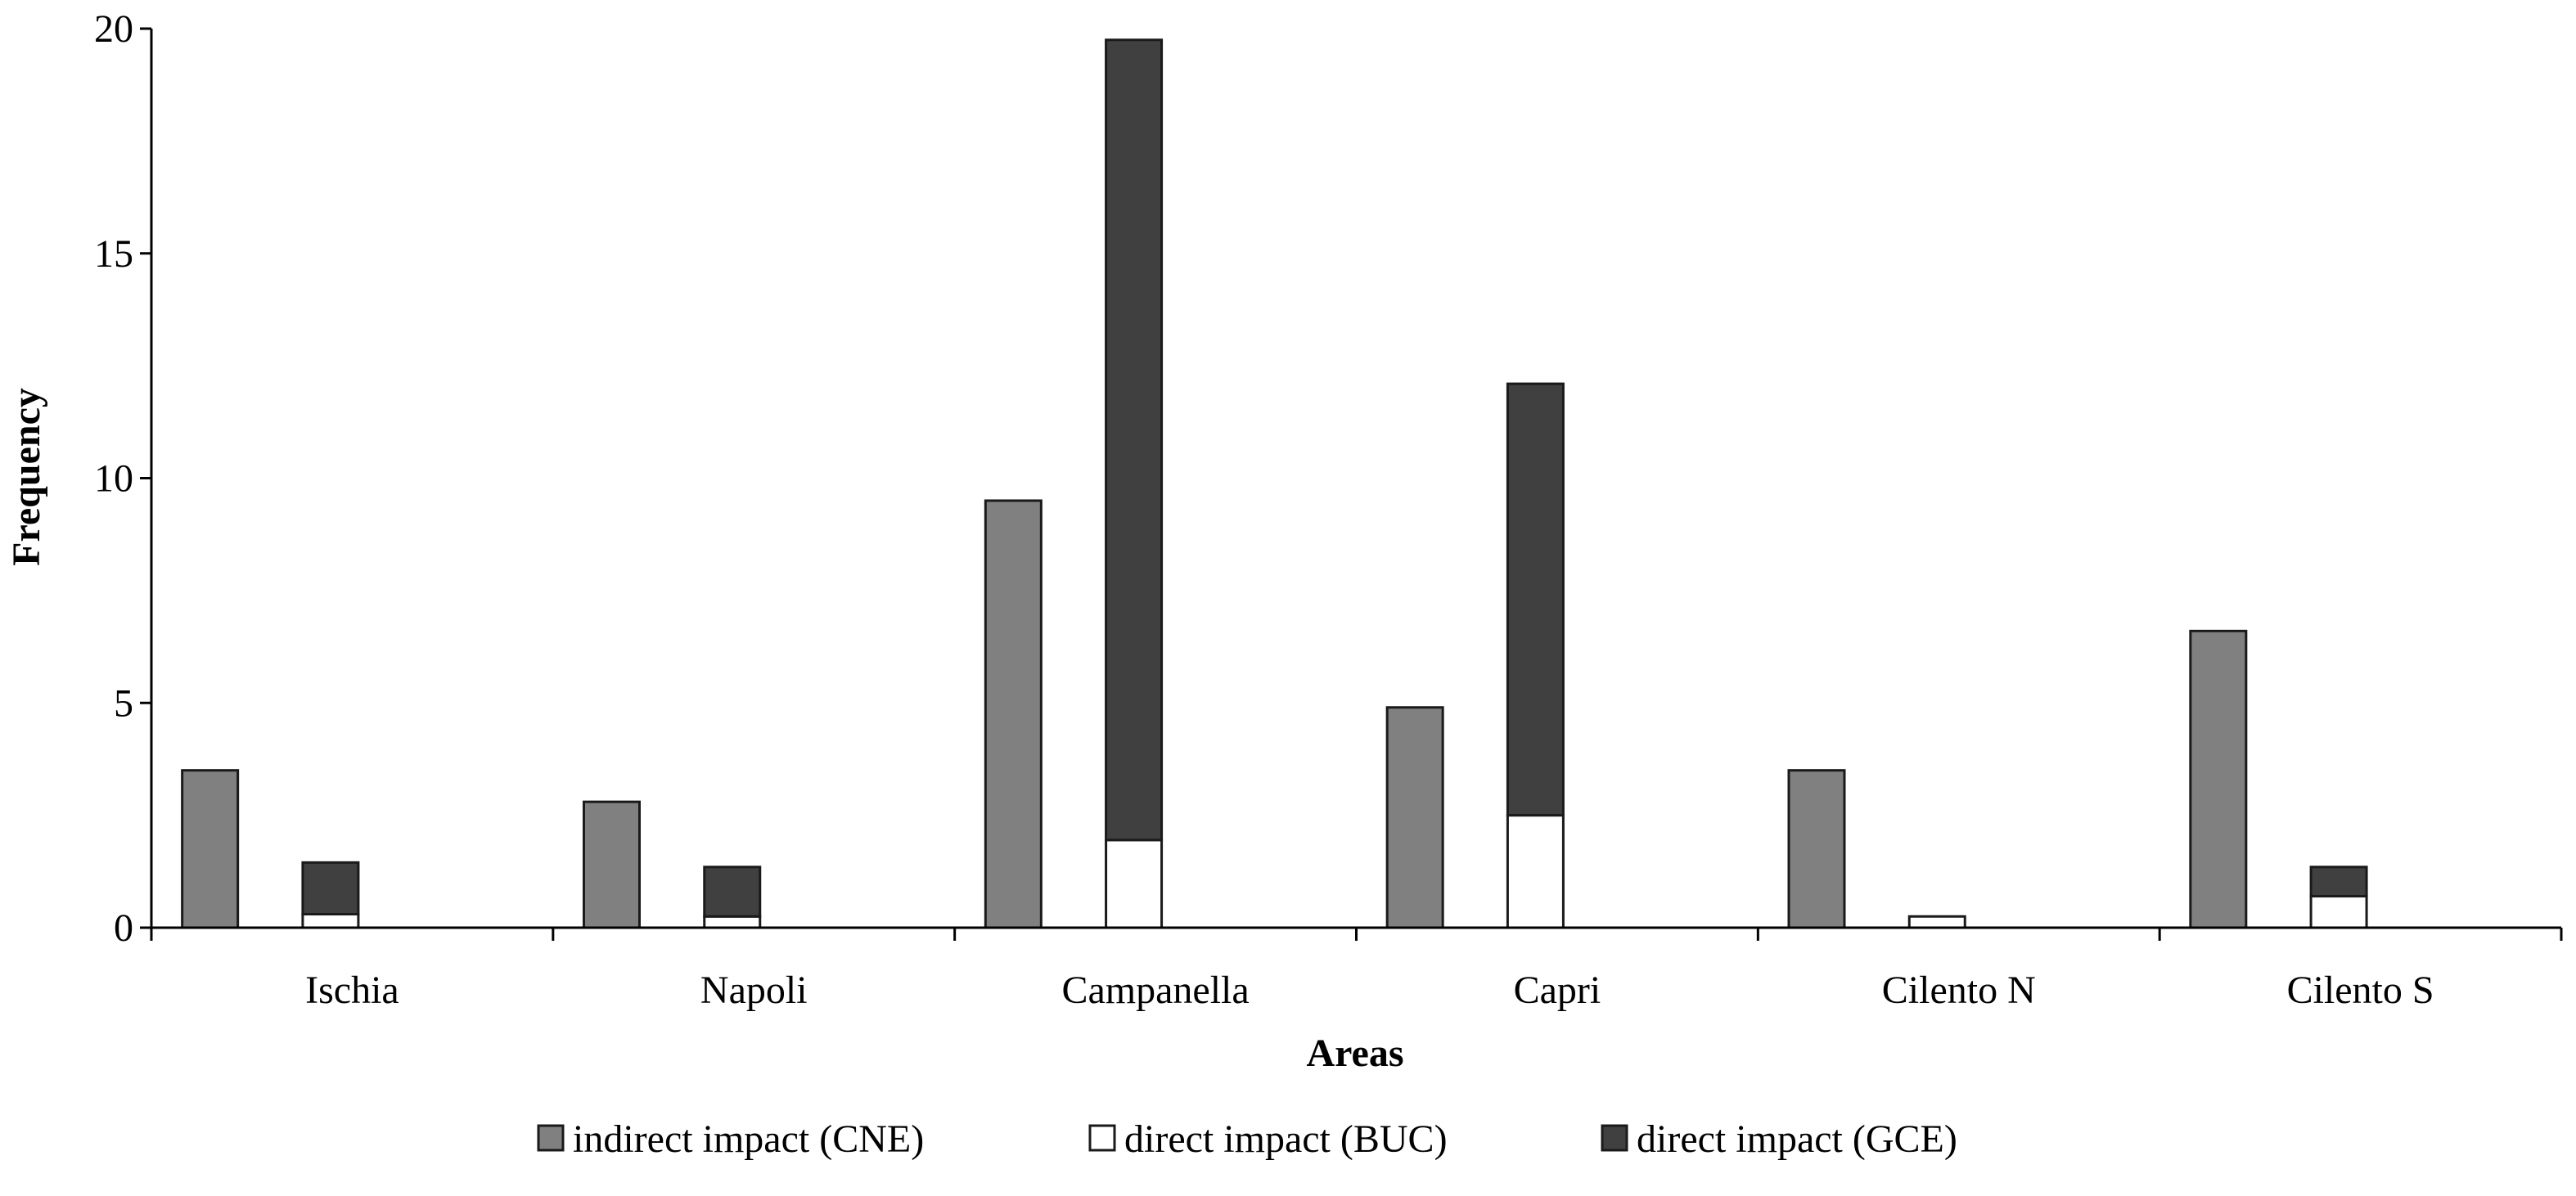 This screenshot has height=1196, width=2576. What do you see at coordinates (352, 990) in the screenshot?
I see `x-tick-label: Ischia` at bounding box center [352, 990].